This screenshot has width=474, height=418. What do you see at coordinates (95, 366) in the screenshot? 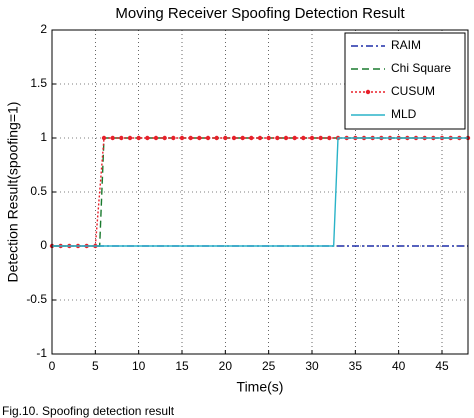
I see `x-tick-label: 5` at bounding box center [95, 366].